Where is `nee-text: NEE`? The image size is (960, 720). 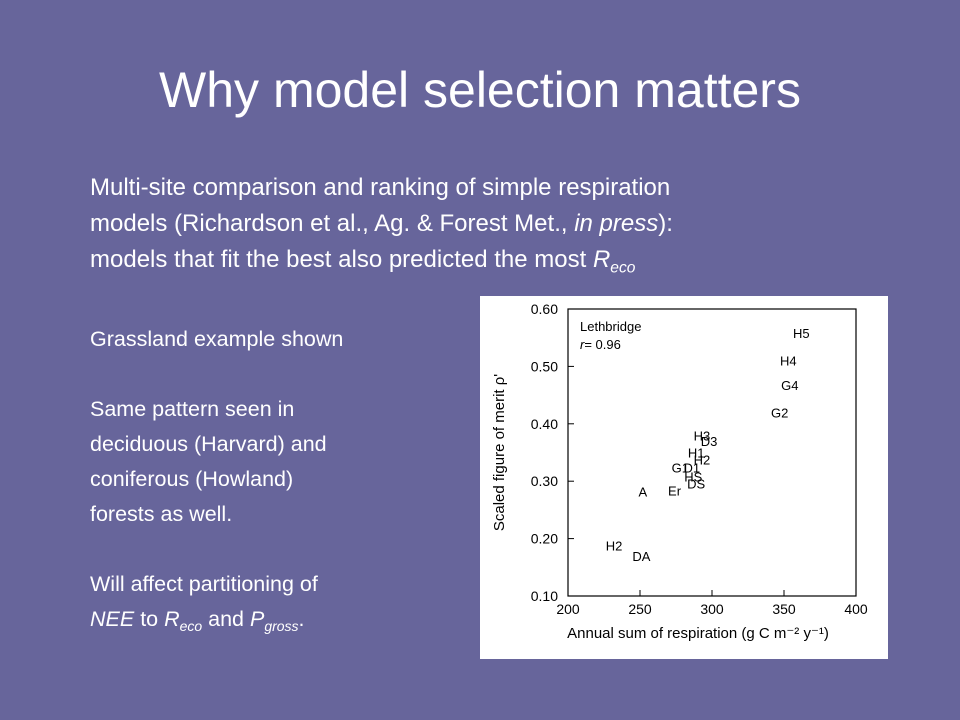
nee-text: NEE is located at coordinates (112, 619).